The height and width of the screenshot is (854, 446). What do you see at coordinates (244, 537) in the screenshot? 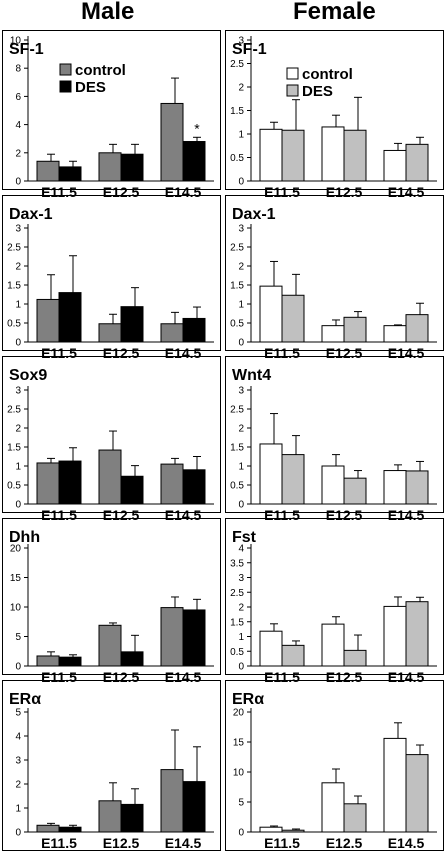
I see `female-fst-title: Fst` at bounding box center [244, 537].